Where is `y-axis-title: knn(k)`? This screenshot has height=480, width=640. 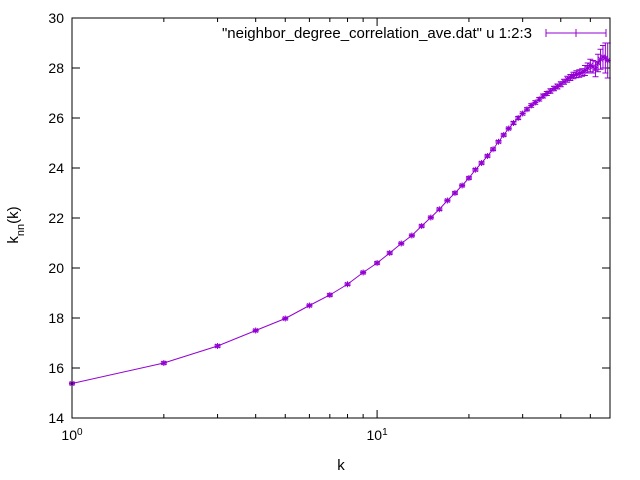
y-axis-title: knn(k) is located at coordinates (16, 224).